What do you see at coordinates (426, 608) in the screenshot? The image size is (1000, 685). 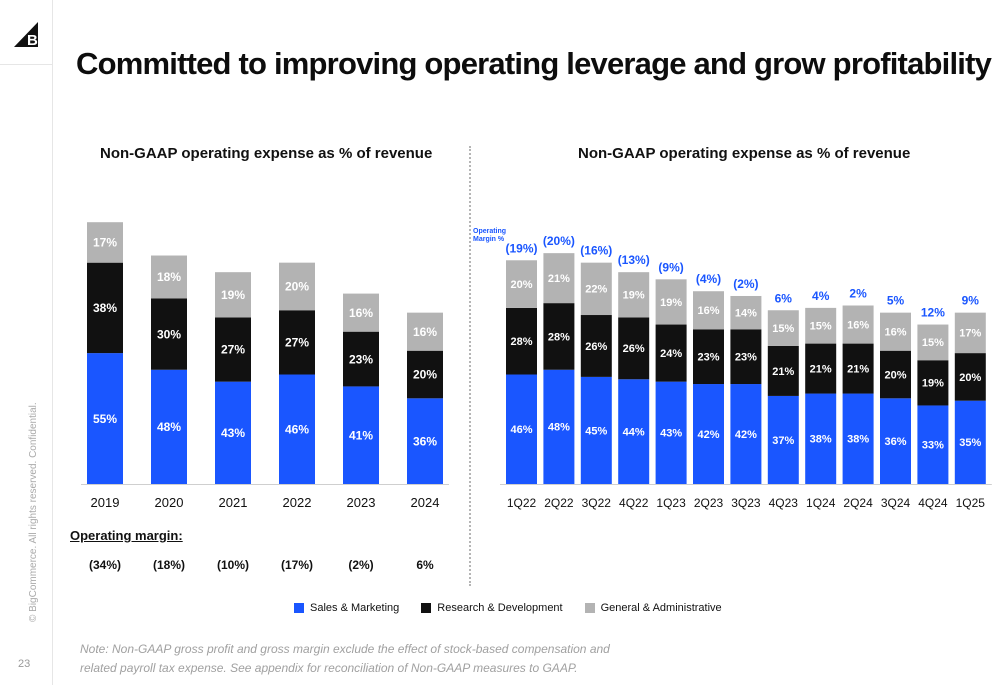 I see `legend-swatch-research` at bounding box center [426, 608].